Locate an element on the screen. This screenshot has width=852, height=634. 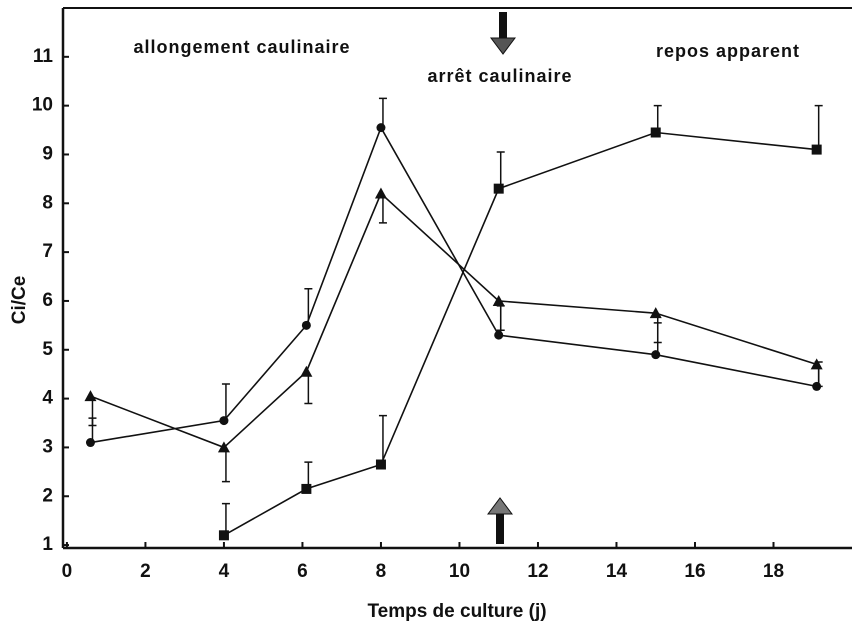
x-axis-label: Temps de culture (j) is located at coordinates (456, 611).